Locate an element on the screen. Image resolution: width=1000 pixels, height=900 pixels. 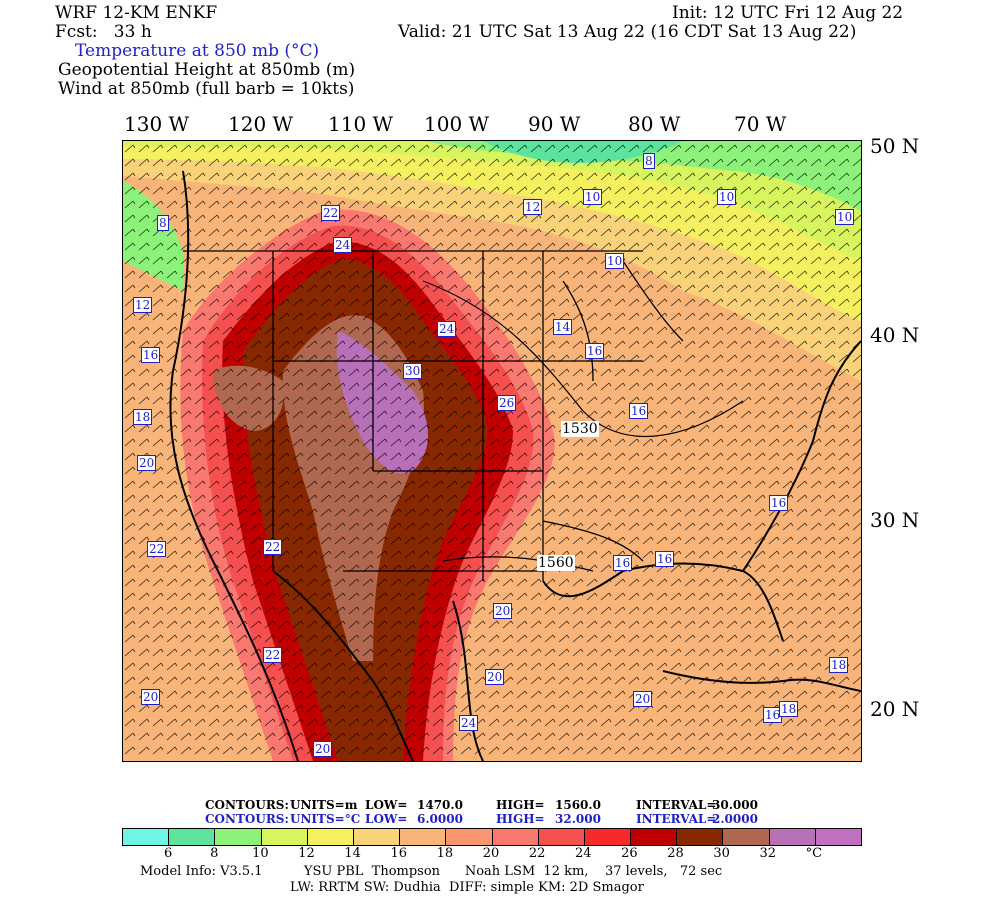
init-time: Init: 12 UTC Fri 12 Aug 22 is located at coordinates (788, 13).